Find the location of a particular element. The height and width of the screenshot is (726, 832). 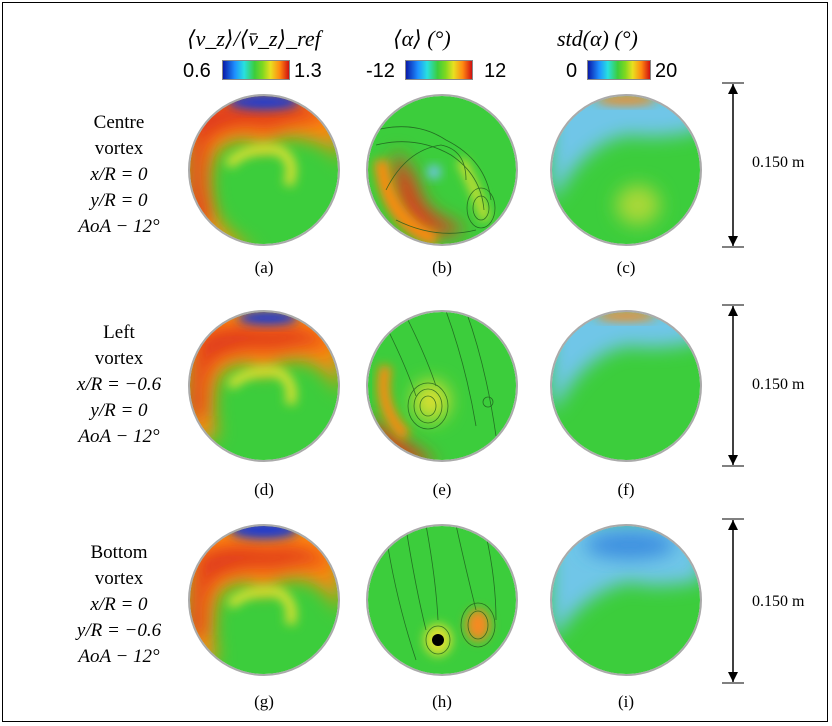

panel-label: (d) is located at coordinates (264, 489).